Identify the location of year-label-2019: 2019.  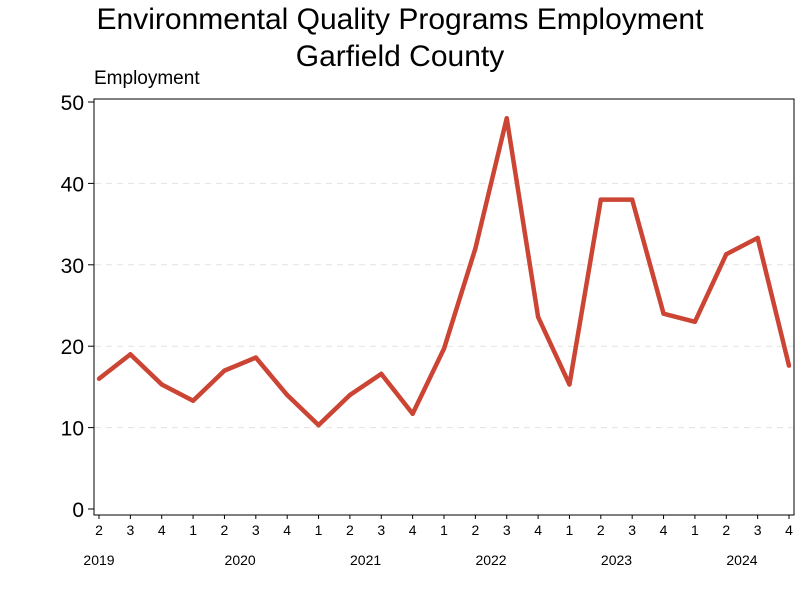
(98, 560).